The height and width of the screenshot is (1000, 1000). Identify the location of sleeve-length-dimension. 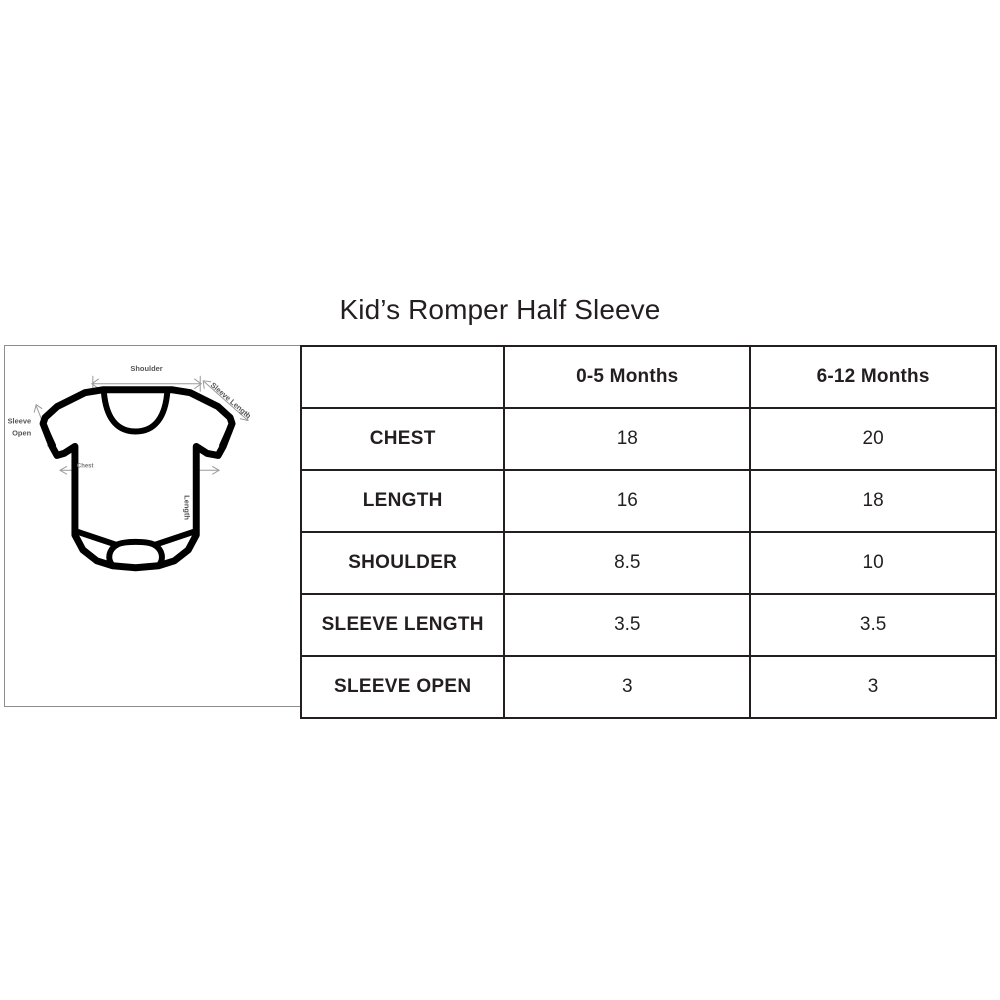
(225, 401).